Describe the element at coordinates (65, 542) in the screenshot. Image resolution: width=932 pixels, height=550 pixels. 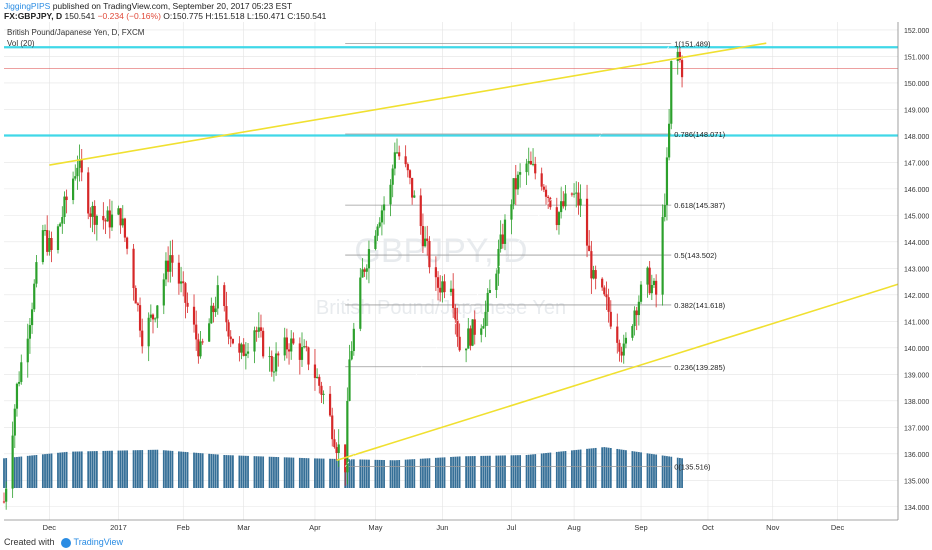
I see `tradingview-logo-icon` at that location.